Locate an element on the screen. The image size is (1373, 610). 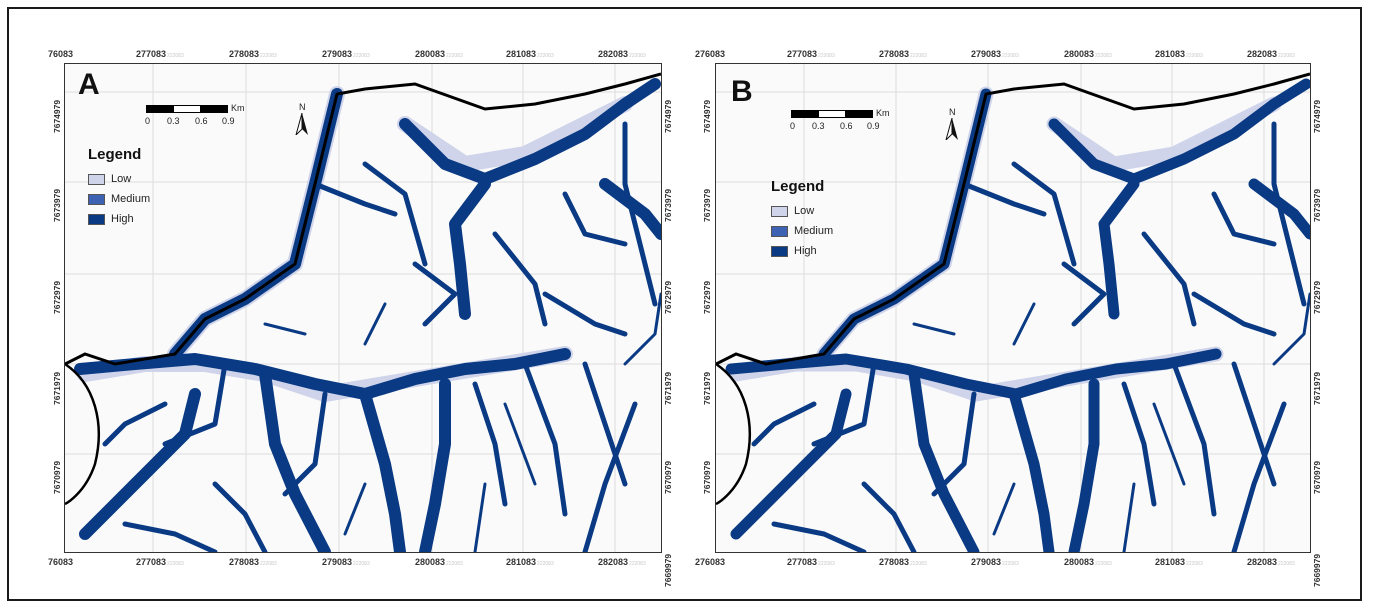
x-tick-bottom: 76083 is located at coordinates (61, 562).